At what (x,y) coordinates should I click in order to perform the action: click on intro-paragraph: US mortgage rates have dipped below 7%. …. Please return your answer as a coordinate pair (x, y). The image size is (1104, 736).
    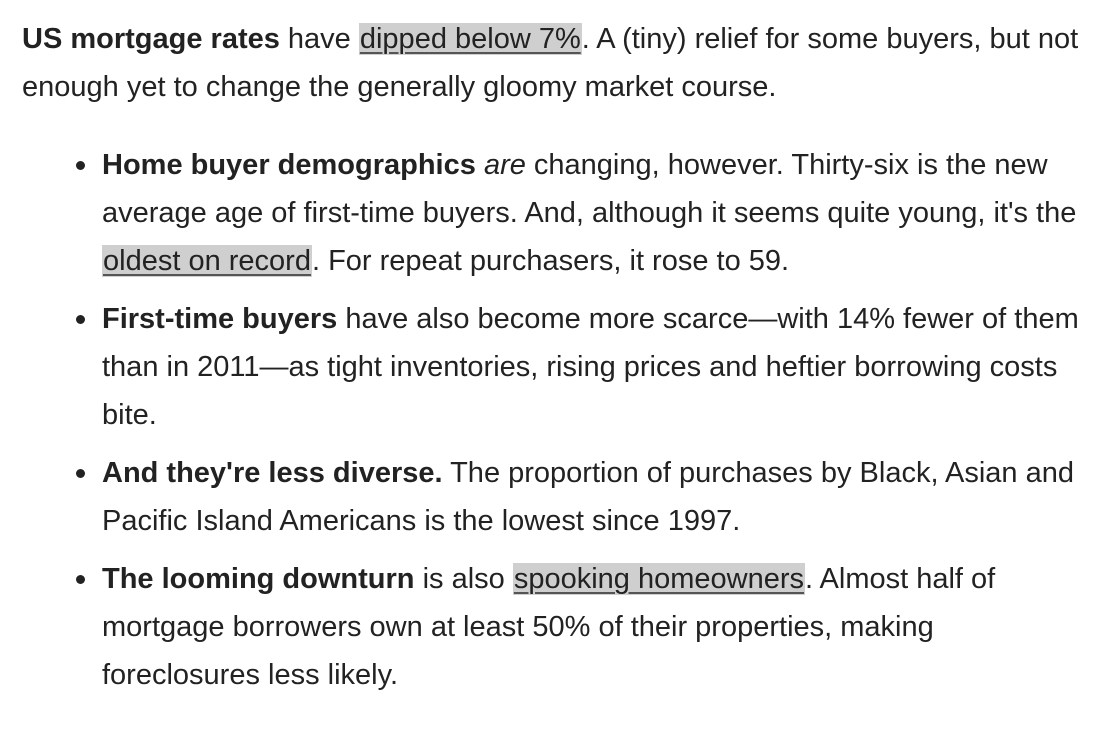
    Looking at the image, I should click on (553, 63).